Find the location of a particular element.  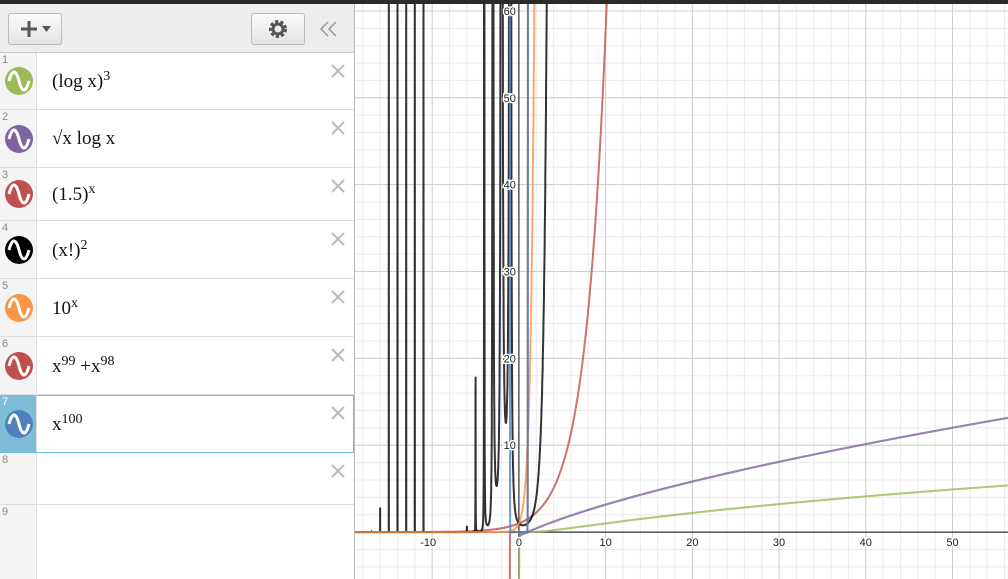

row-gutter: 1 is located at coordinates (18, 81).